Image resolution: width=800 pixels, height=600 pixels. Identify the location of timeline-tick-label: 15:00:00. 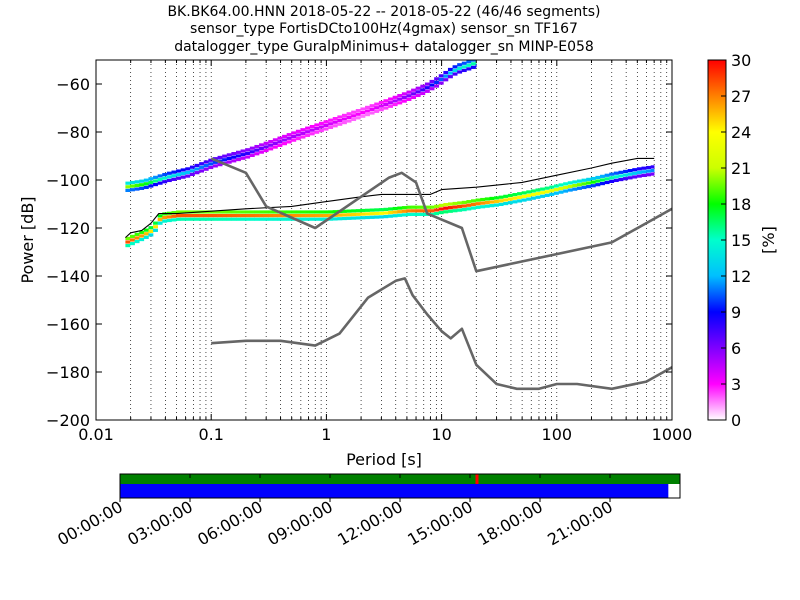
(440, 523).